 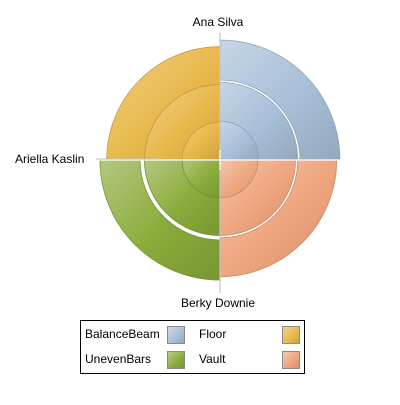 What do you see at coordinates (291, 335) in the screenshot?
I see `legend-swatch-floor` at bounding box center [291, 335].